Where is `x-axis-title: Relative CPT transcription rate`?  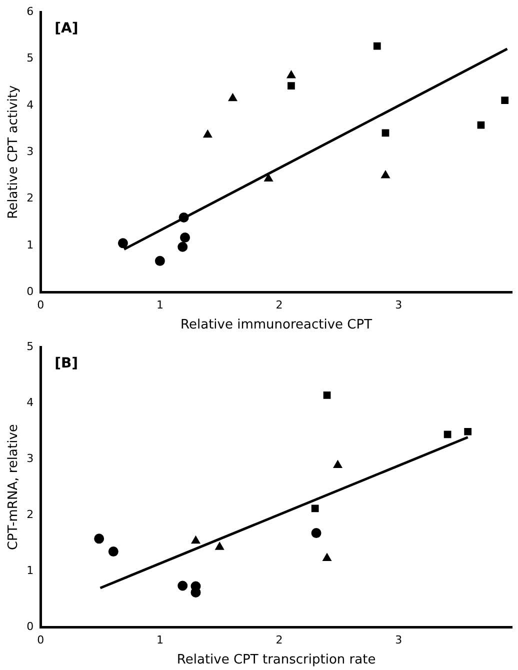 x-axis-title: Relative CPT transcription rate is located at coordinates (276, 660).